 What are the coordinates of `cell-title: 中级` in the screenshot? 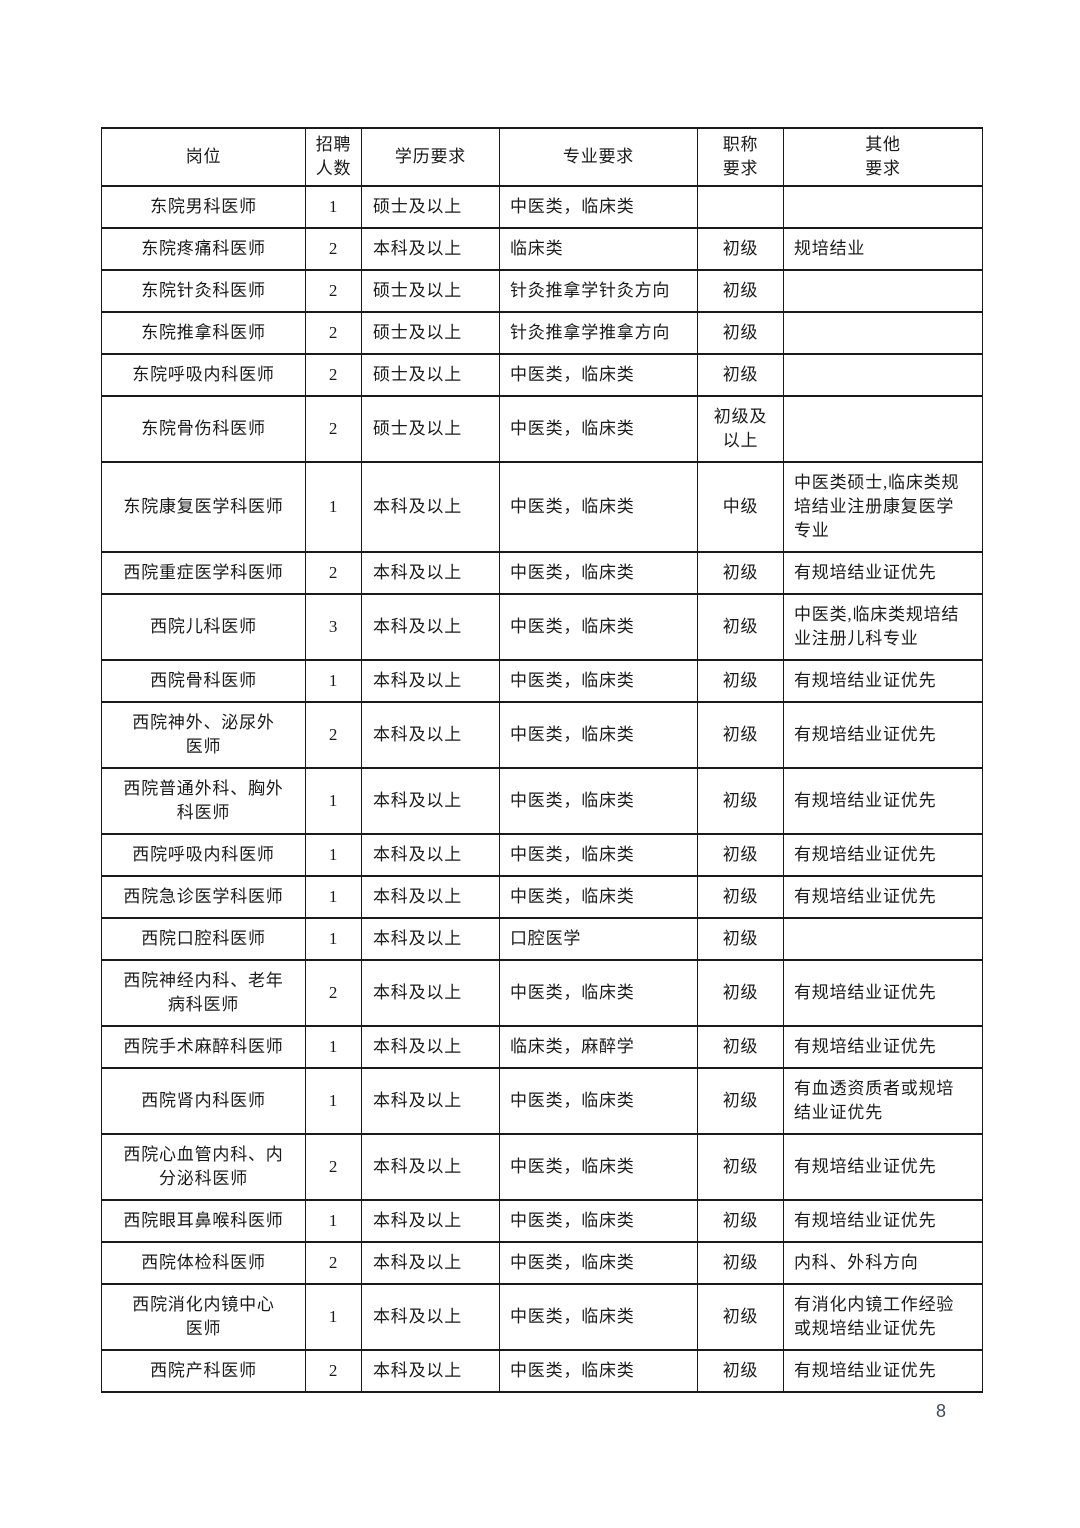 It's located at (740, 507).